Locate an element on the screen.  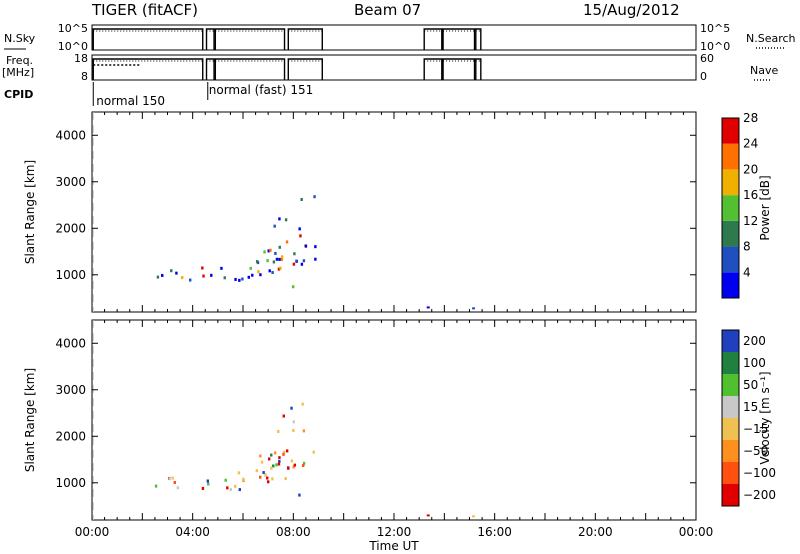
freq-panel-ytick-right-bottom: 0 is located at coordinates (703, 76).